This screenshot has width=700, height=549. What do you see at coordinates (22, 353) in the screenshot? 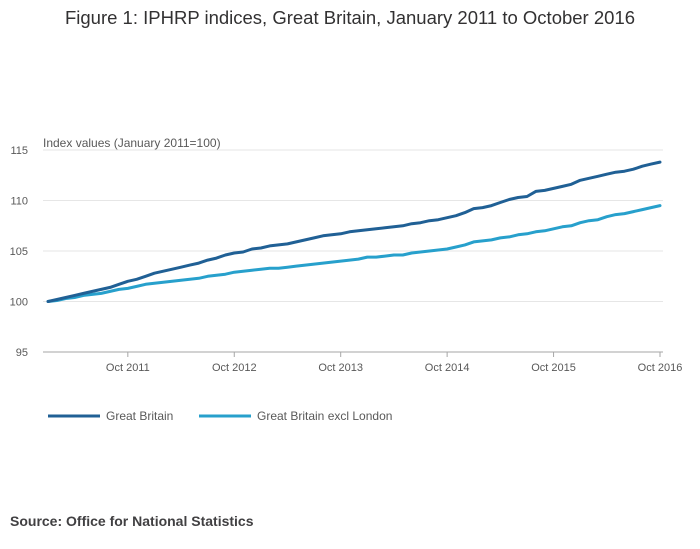
I see `y-tick-label: 95` at bounding box center [22, 353].